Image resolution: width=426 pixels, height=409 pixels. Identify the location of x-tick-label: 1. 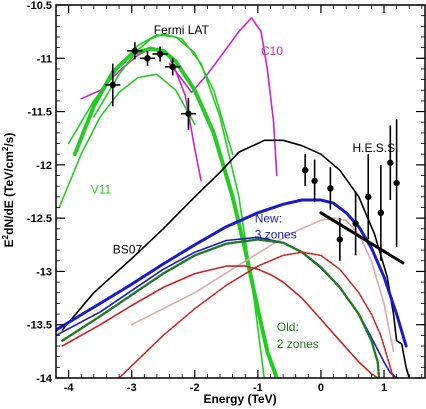
(384, 388).